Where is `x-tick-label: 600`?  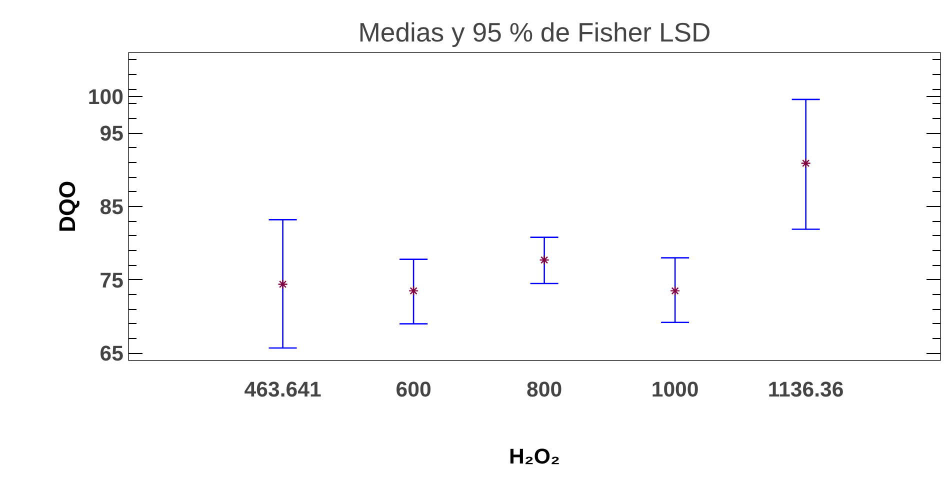
x-tick-label: 600 is located at coordinates (414, 390).